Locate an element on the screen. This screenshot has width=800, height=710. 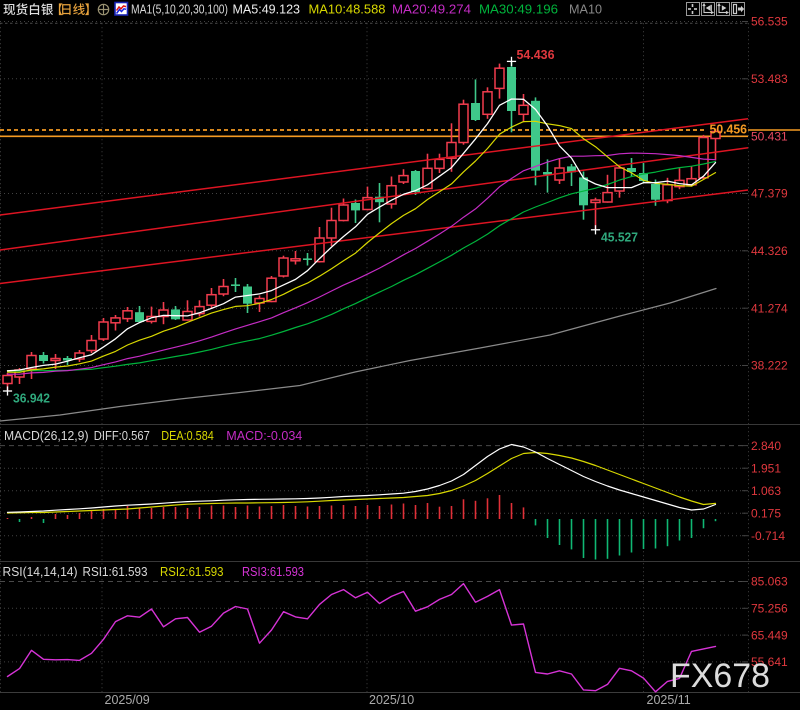
svg-text: 56.535 is located at coordinates (769, 22).